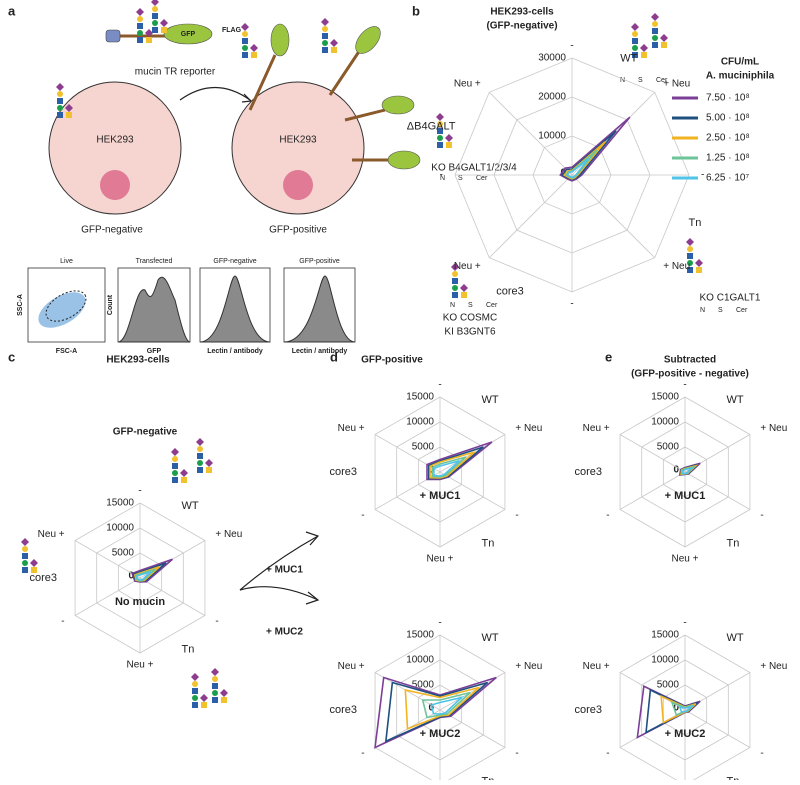  I want to click on group-label: ΔB4GALT, so click(431, 127).